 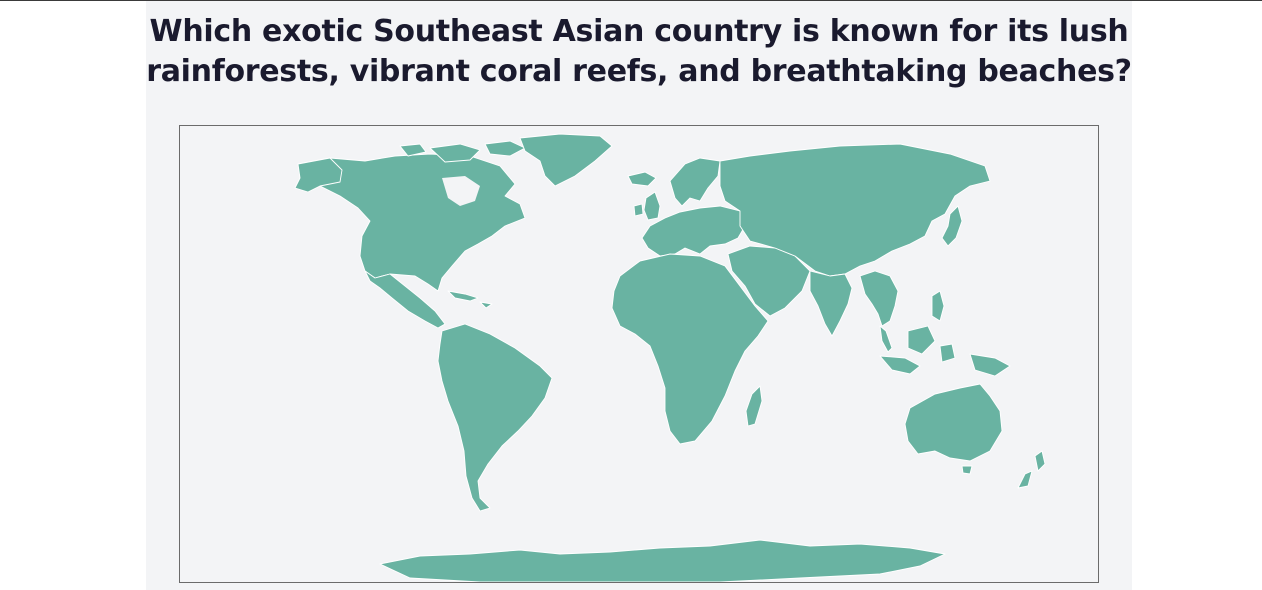 I want to click on region-uk, so click(x=652, y=206).